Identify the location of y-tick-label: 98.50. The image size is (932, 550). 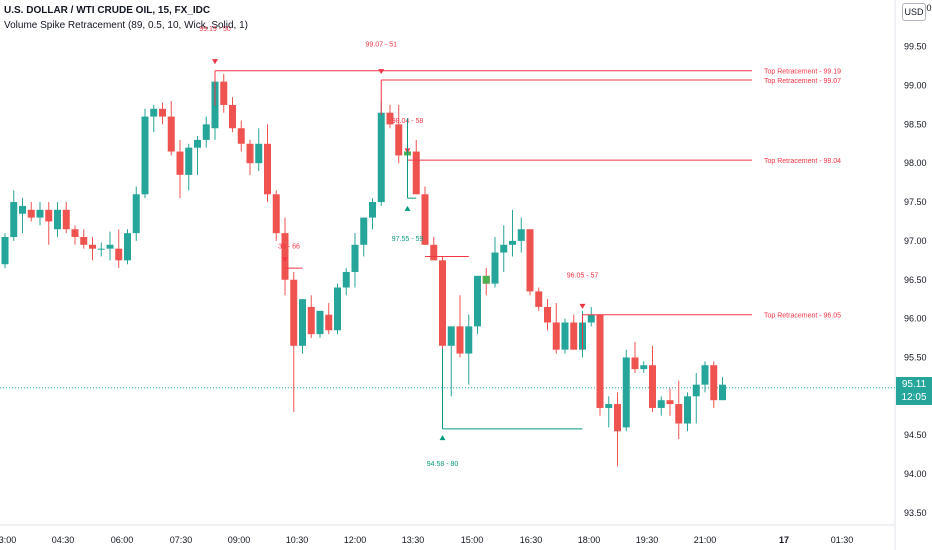
(915, 124).